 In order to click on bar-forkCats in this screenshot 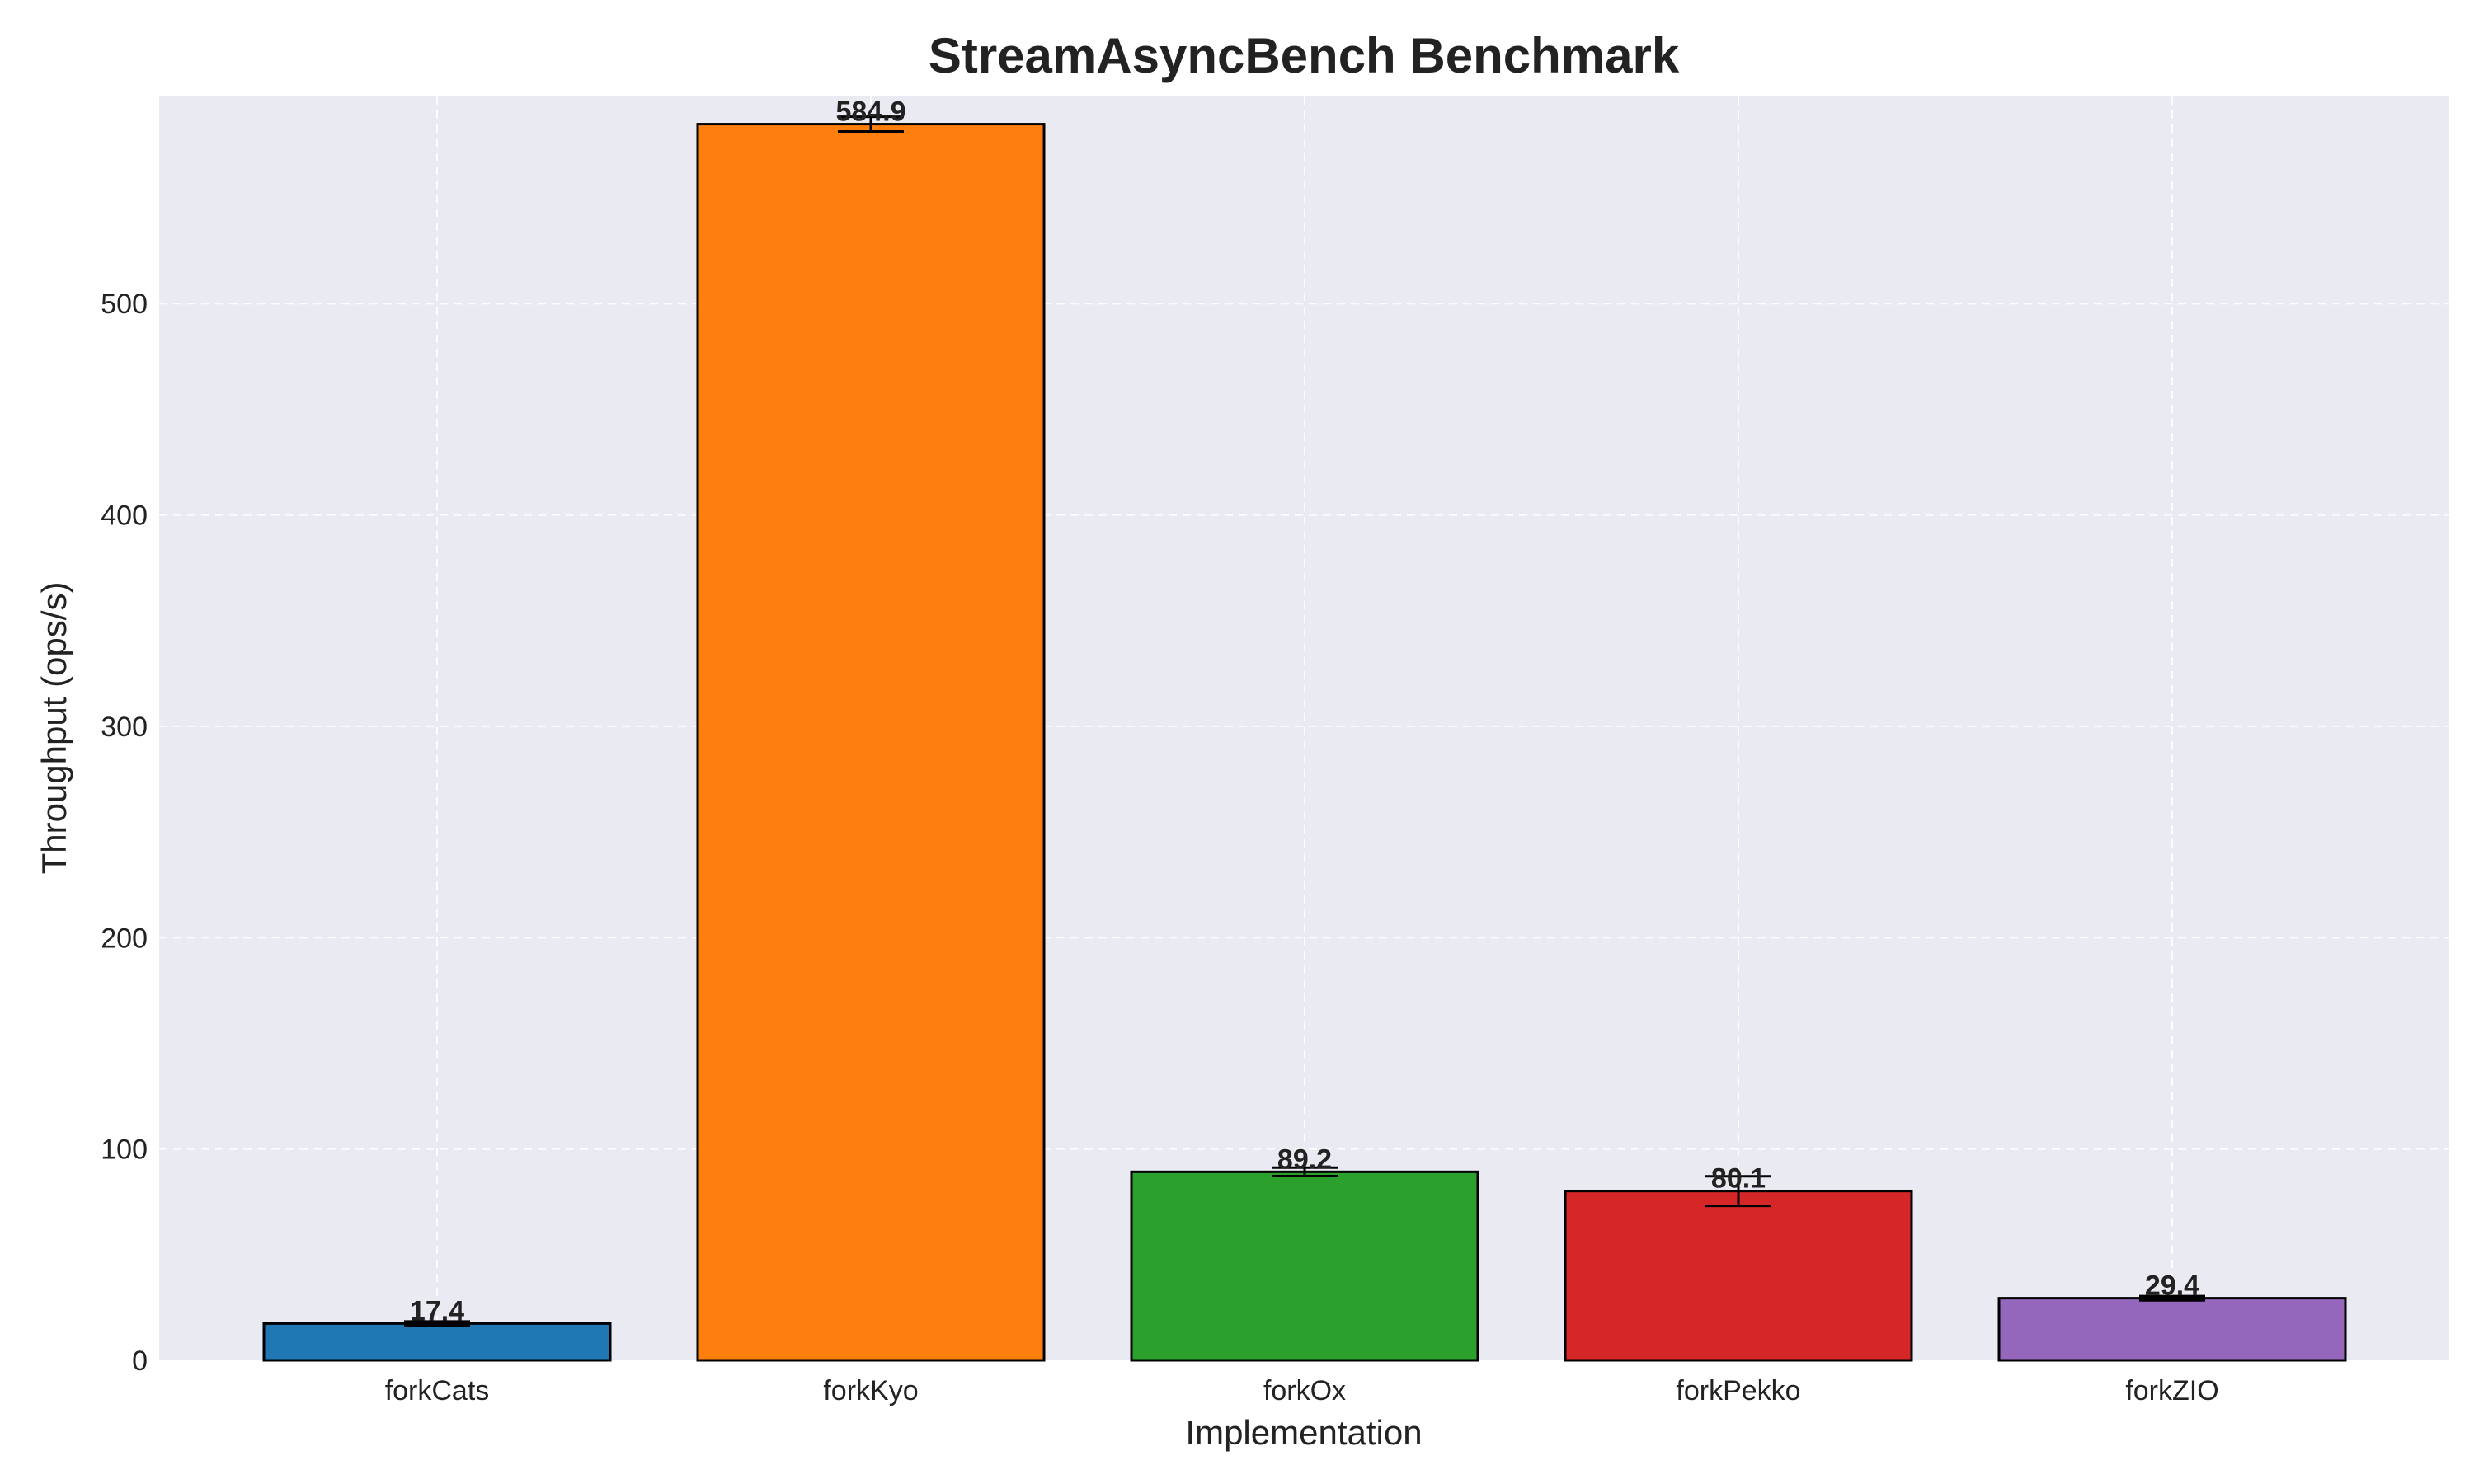, I will do `click(437, 1342)`.